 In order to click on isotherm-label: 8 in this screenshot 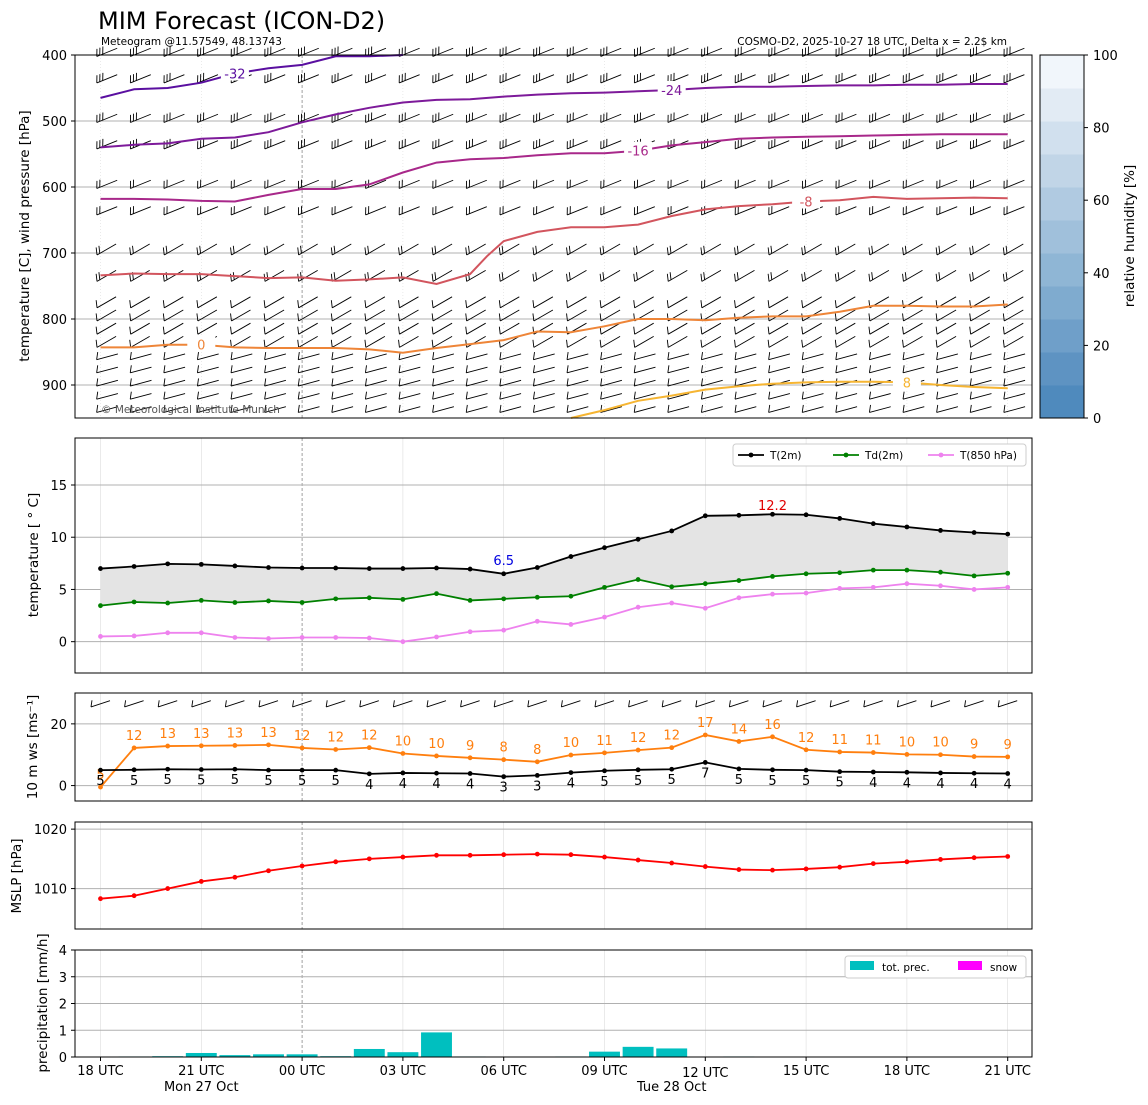, I will do `click(907, 383)`.